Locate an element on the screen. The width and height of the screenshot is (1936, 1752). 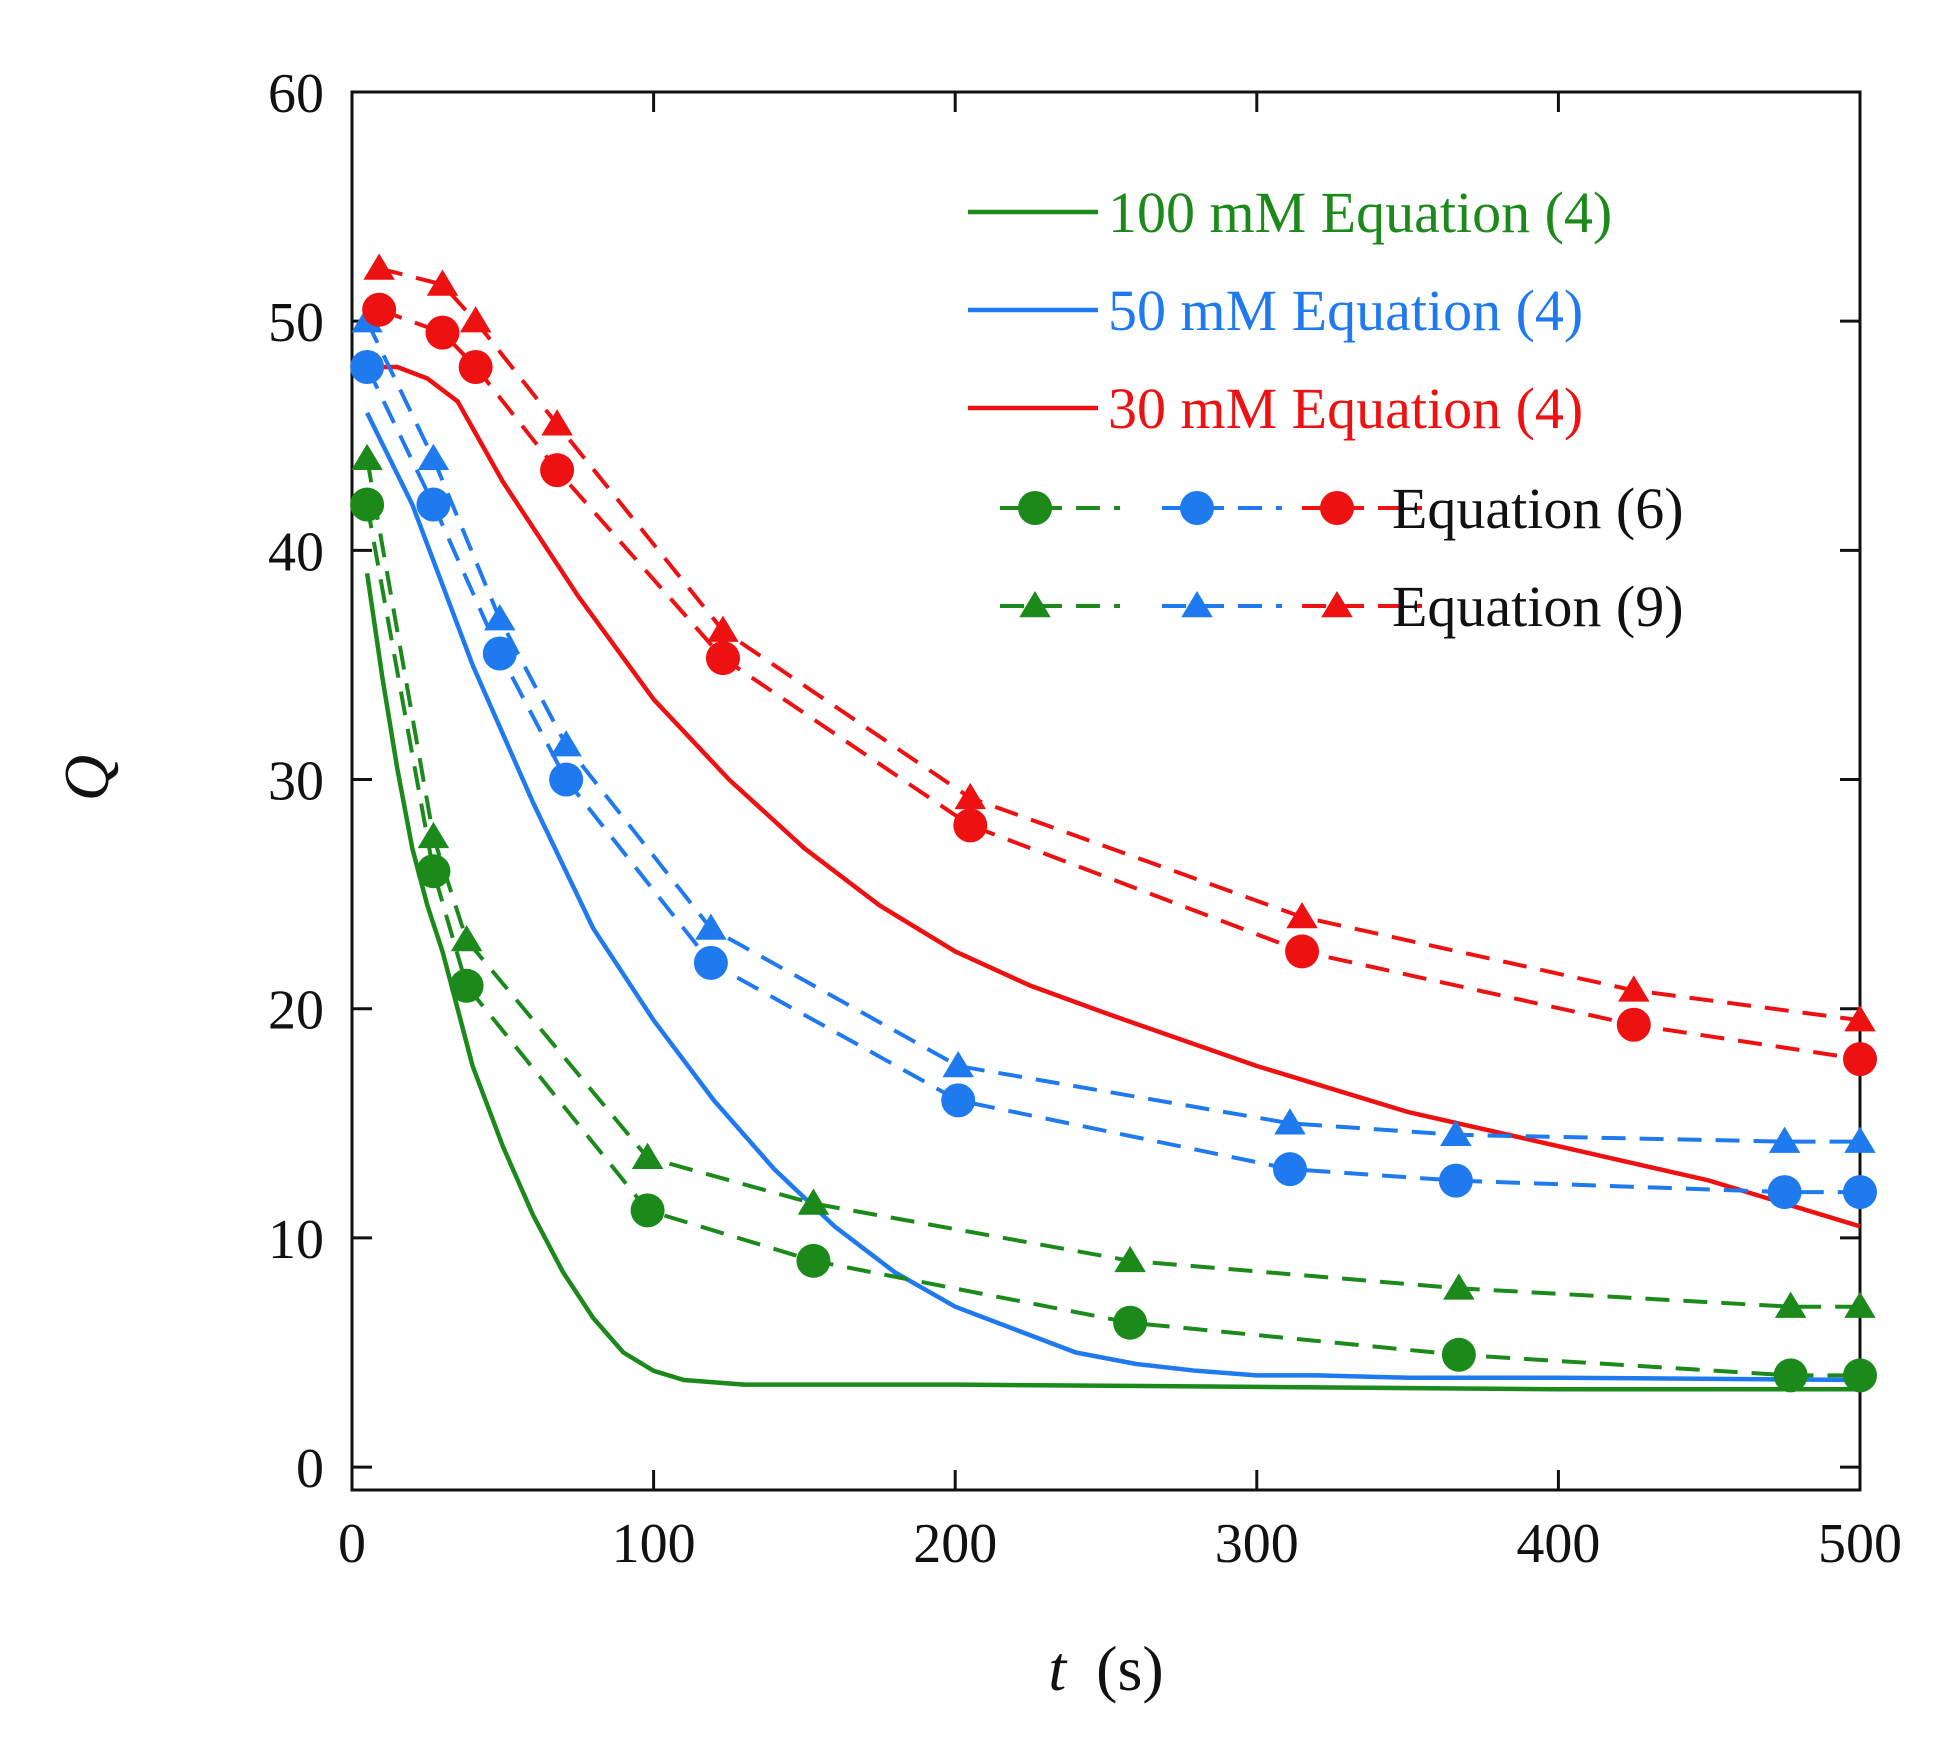
y-tick-label: 60 is located at coordinates (296, 94).